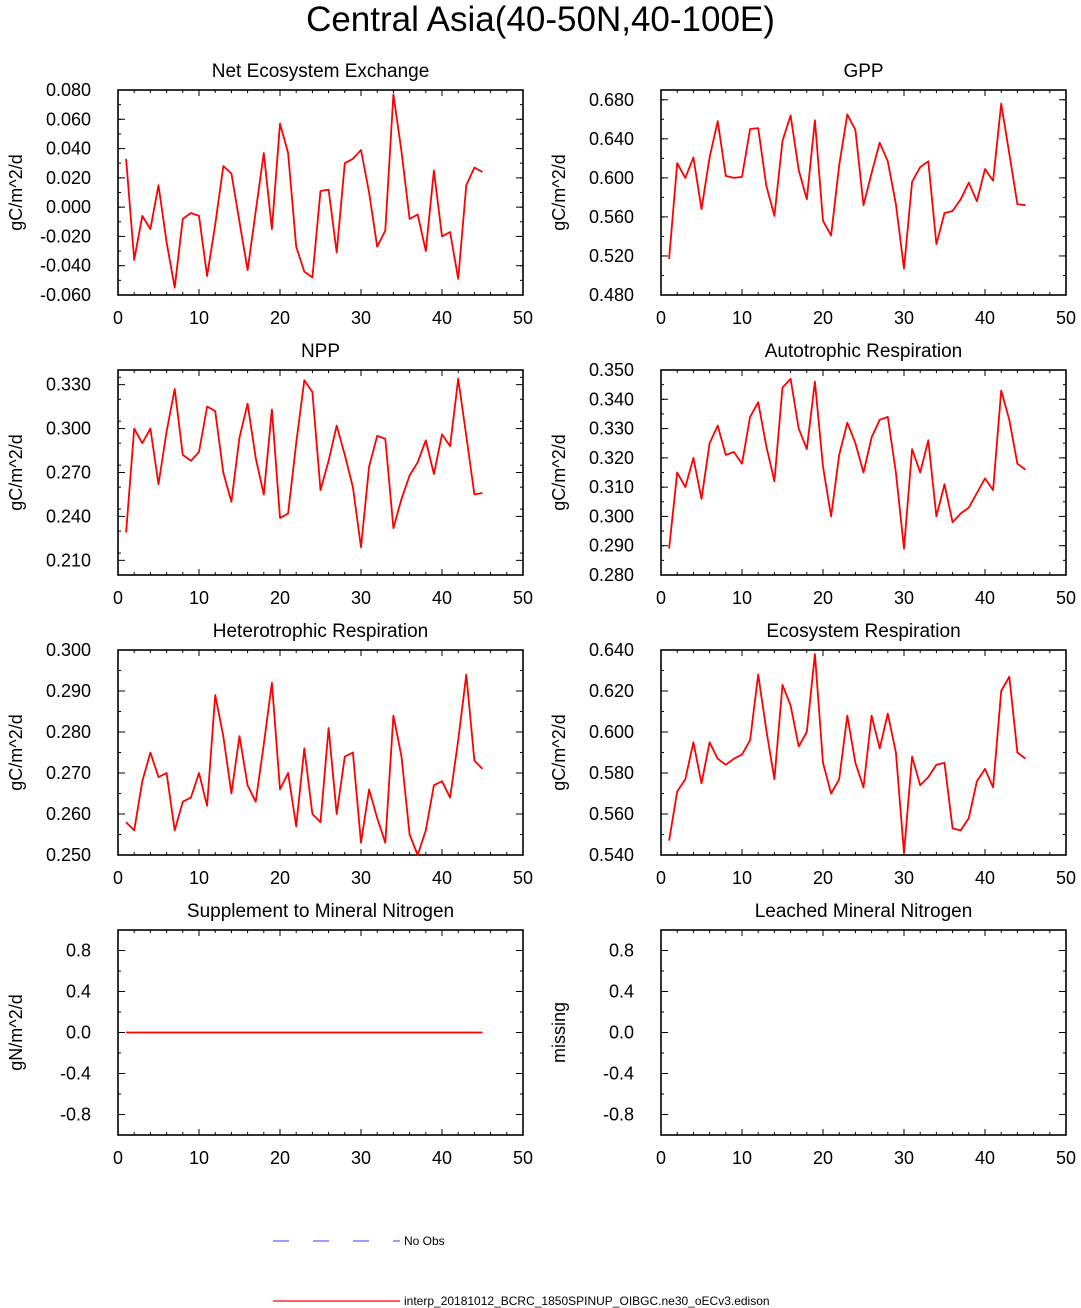  Describe the element at coordinates (611, 487) in the screenshot. I see `y-tick-label: 0.310` at that location.